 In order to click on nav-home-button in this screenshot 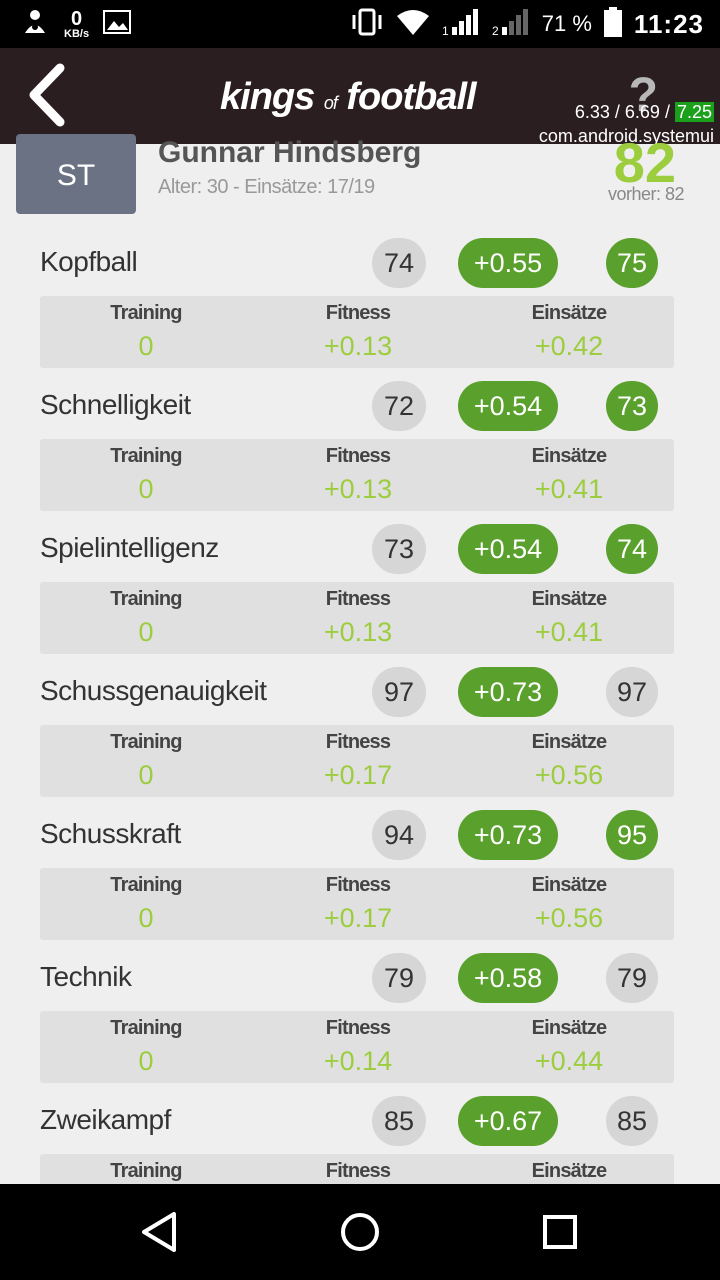, I will do `click(360, 1232)`.